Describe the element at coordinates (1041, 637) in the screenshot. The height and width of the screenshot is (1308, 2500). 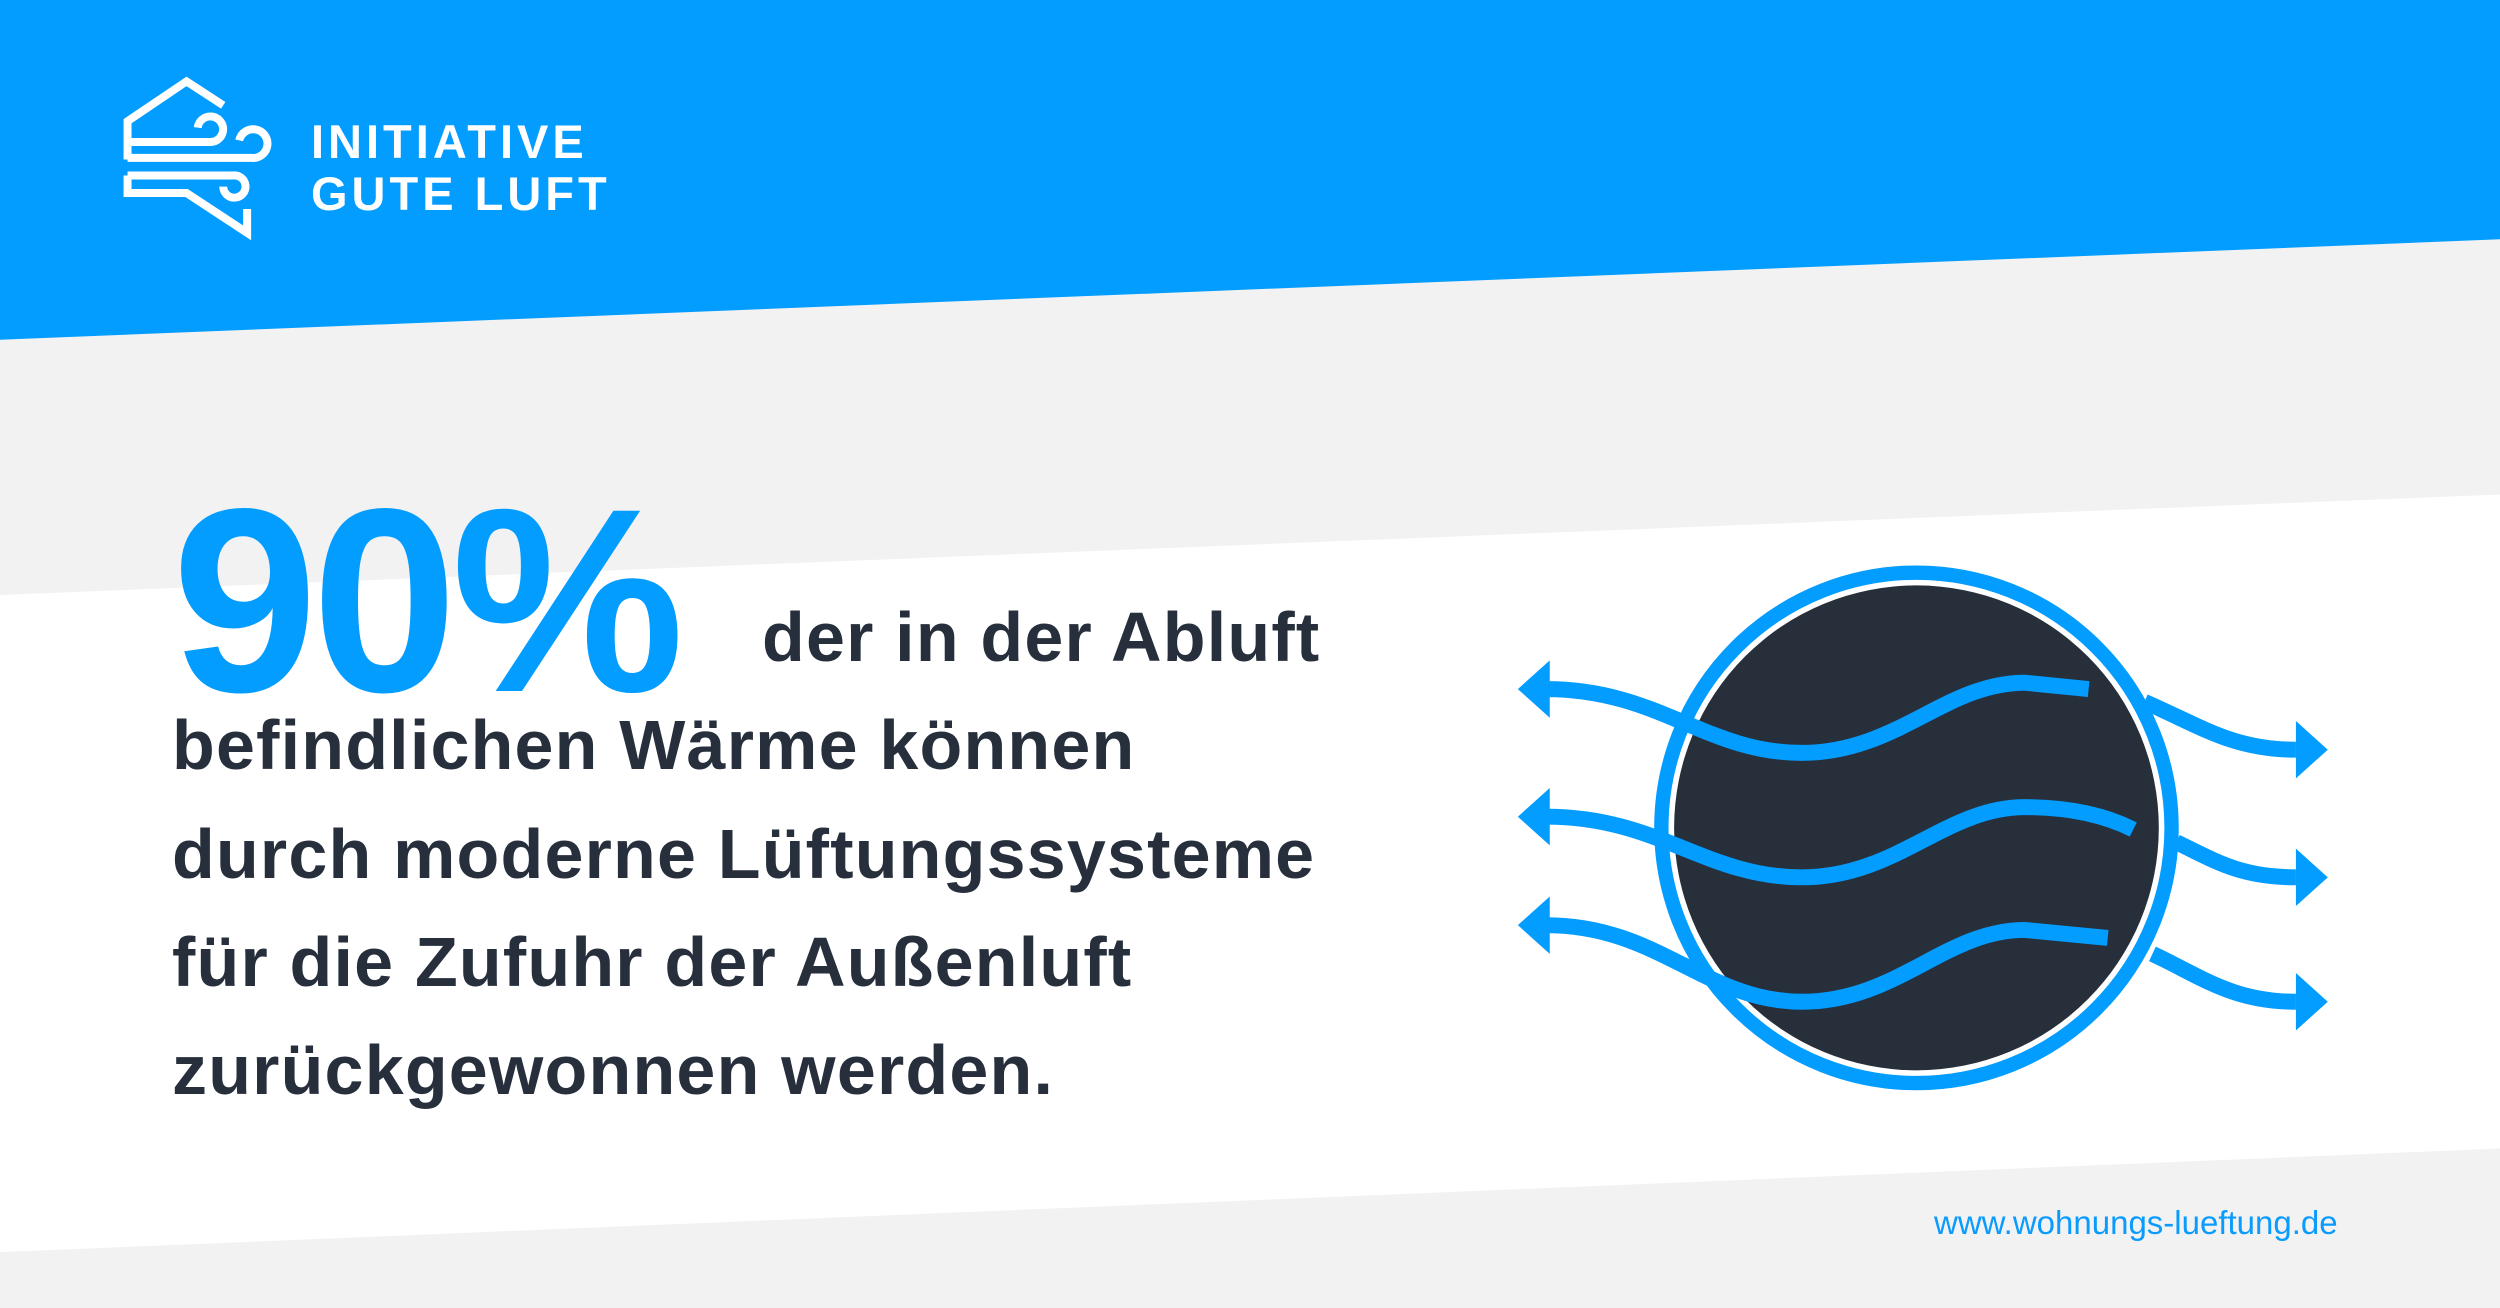
I see `headline-line: der in der Abluft` at that location.